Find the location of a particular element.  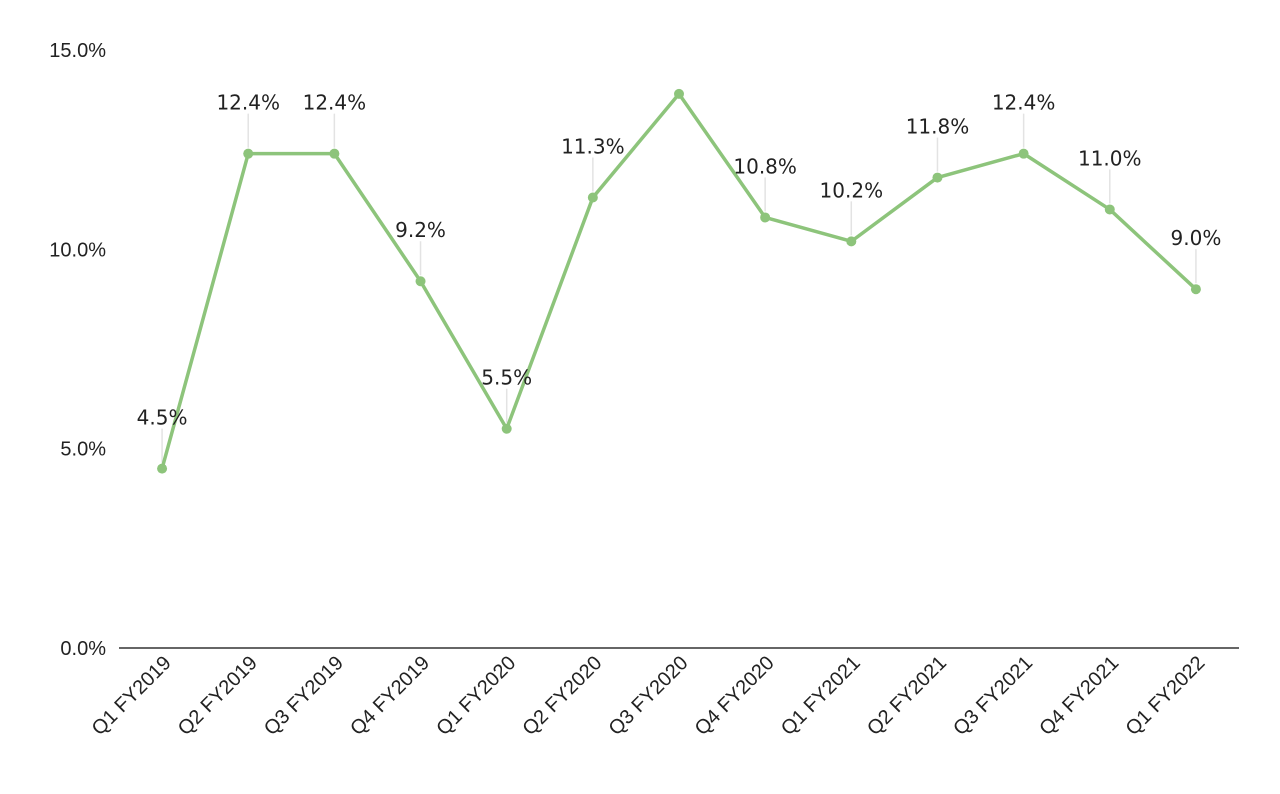

y-tick-label: 15.0% is located at coordinates (77, 51).